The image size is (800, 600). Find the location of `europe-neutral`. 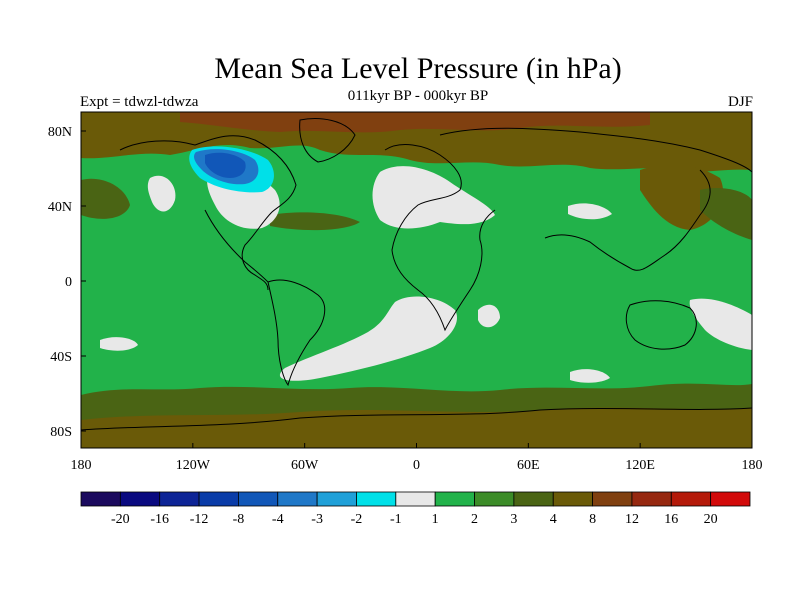

europe-neutral is located at coordinates (433, 197).